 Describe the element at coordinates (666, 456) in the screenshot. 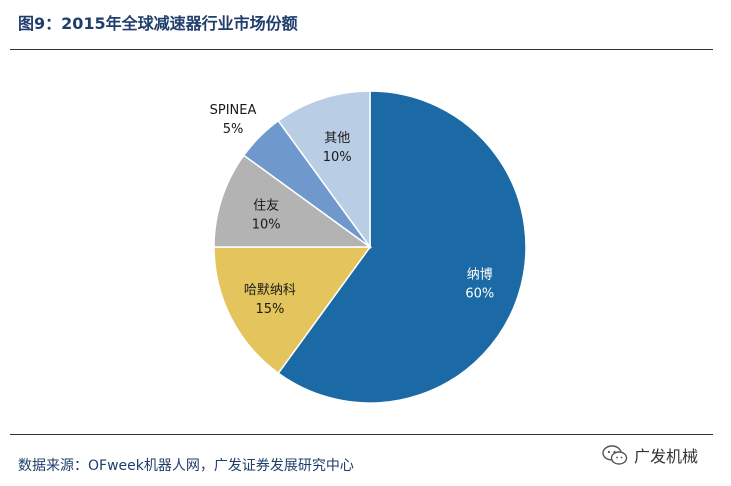

I see `watermark-text: 广发机械` at that location.